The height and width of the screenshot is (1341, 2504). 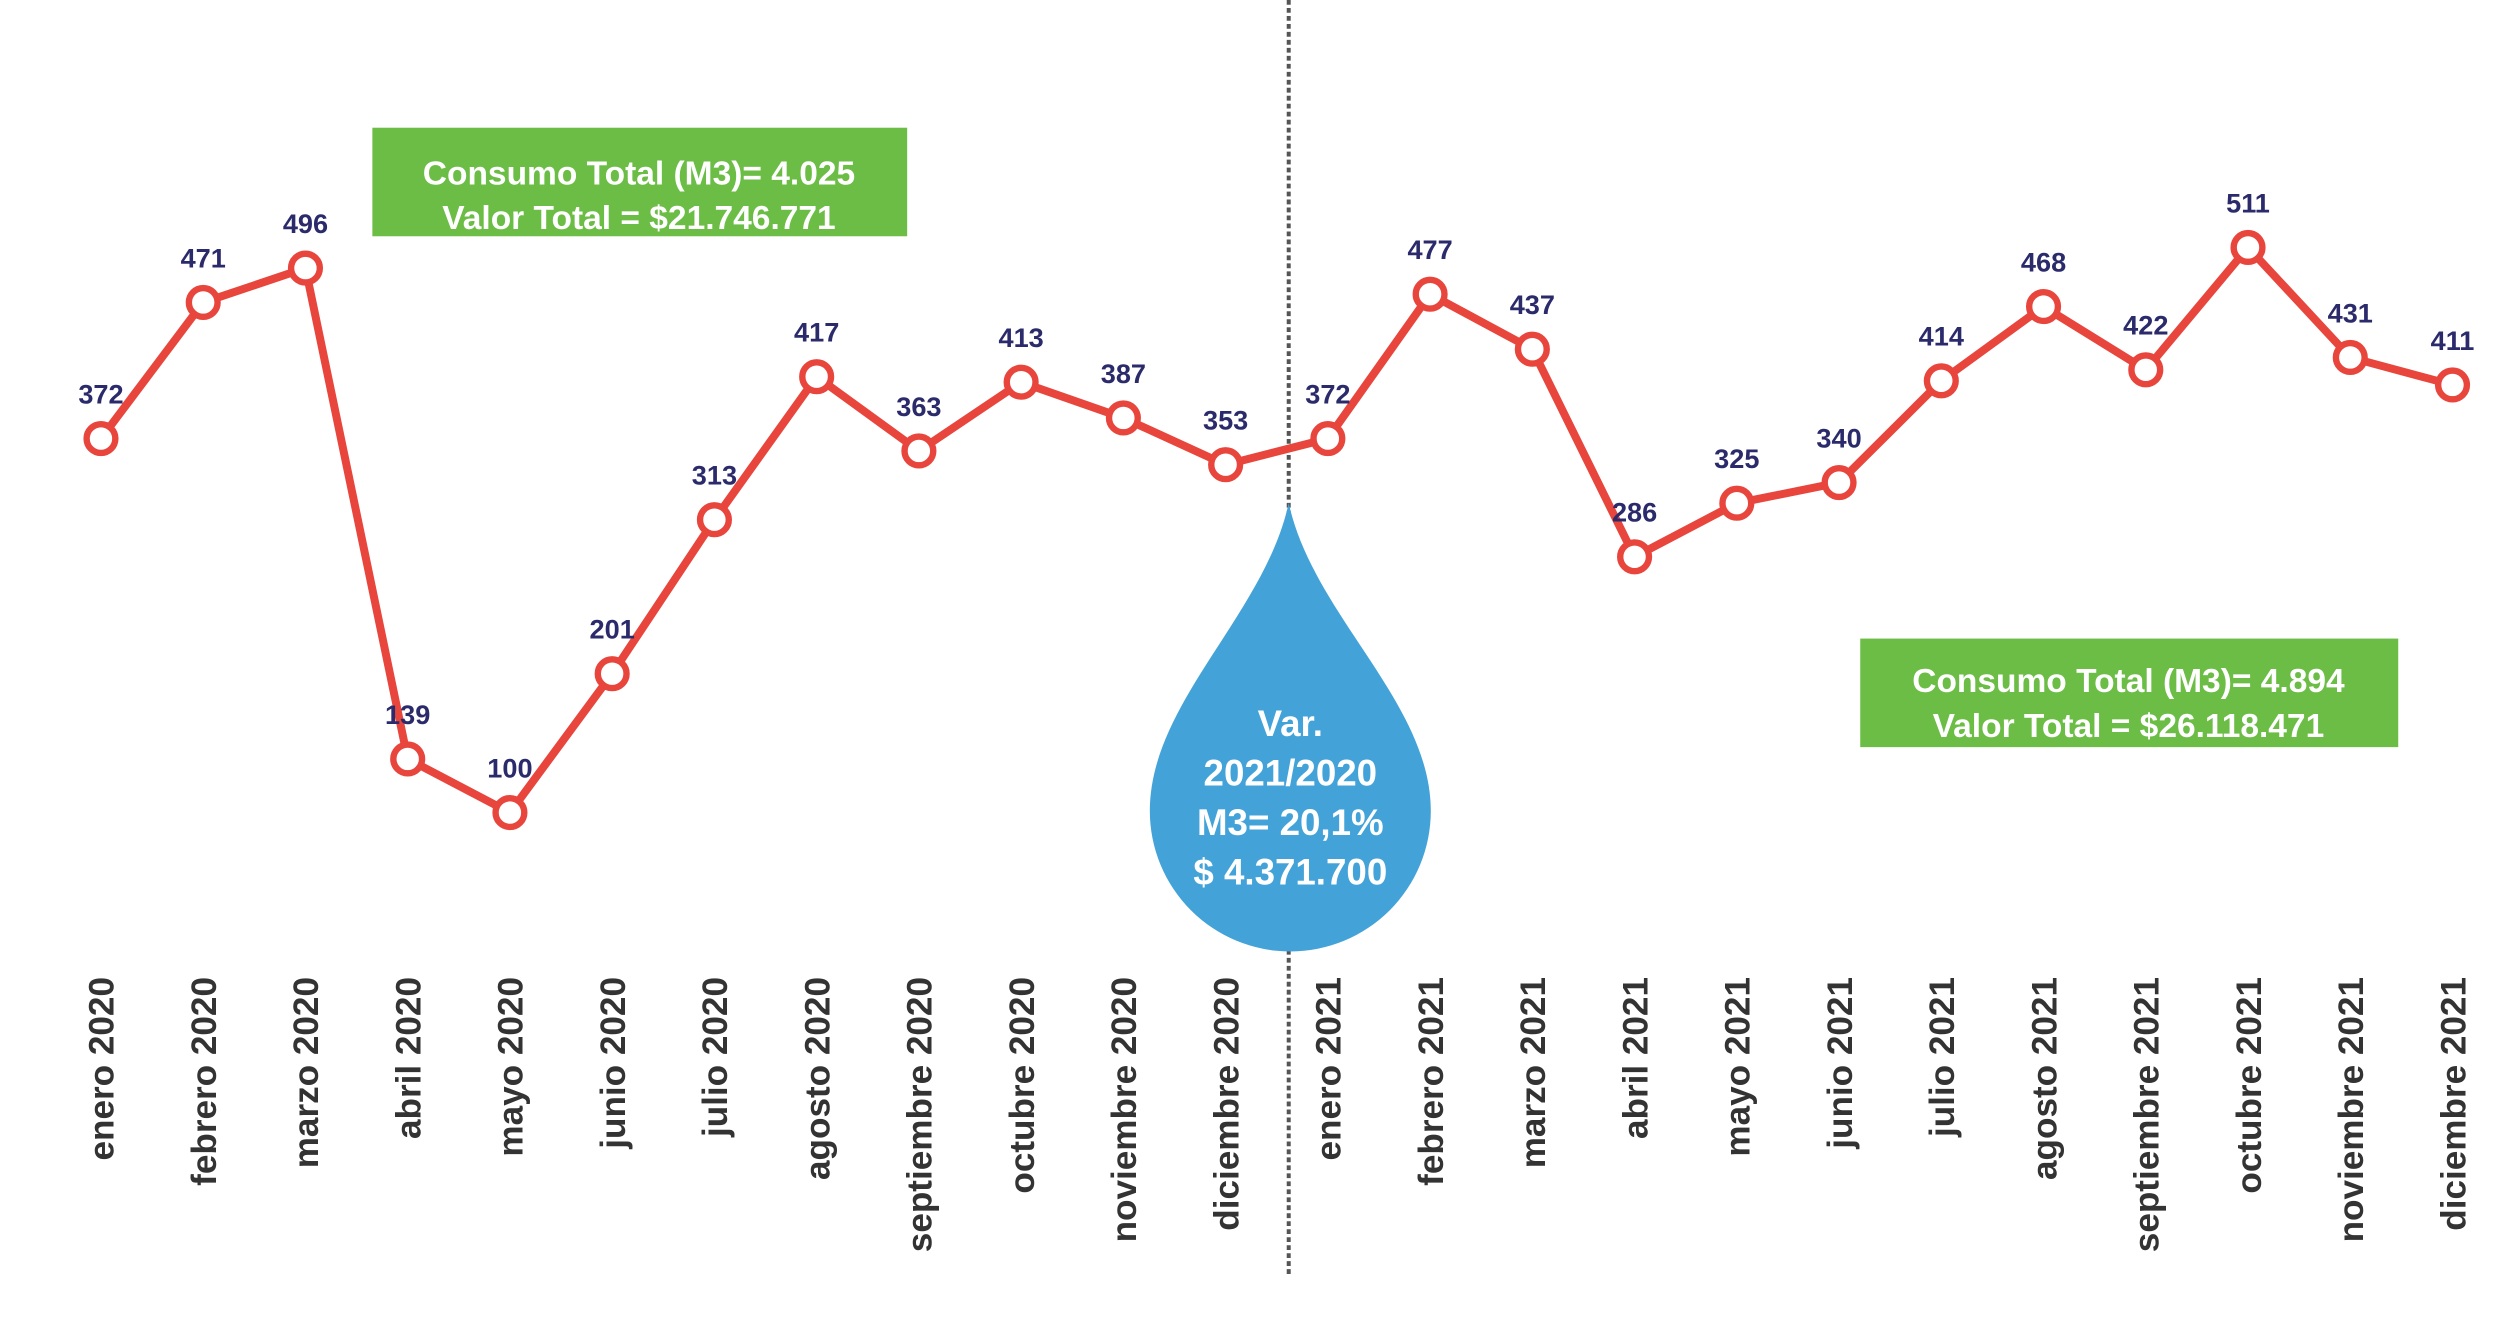 What do you see at coordinates (2351, 1109) in the screenshot?
I see `x-tick-label: noviembre 2021` at bounding box center [2351, 1109].